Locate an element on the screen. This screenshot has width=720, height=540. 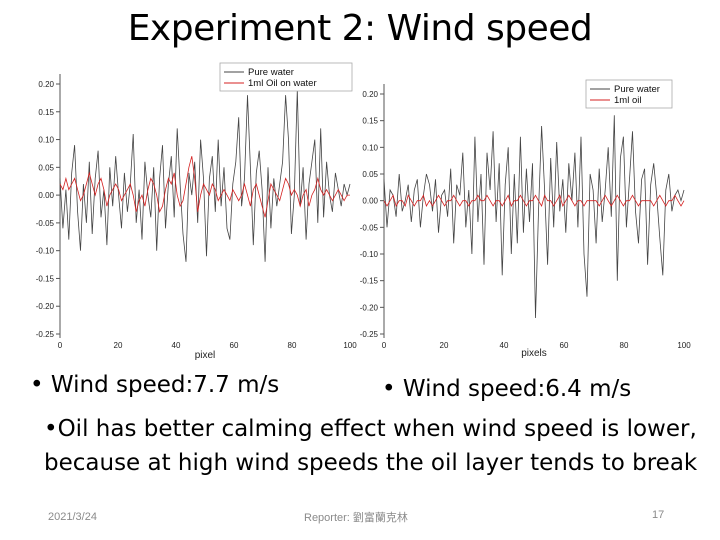
footer-date: 2021/3/24 is located at coordinates (72, 517).